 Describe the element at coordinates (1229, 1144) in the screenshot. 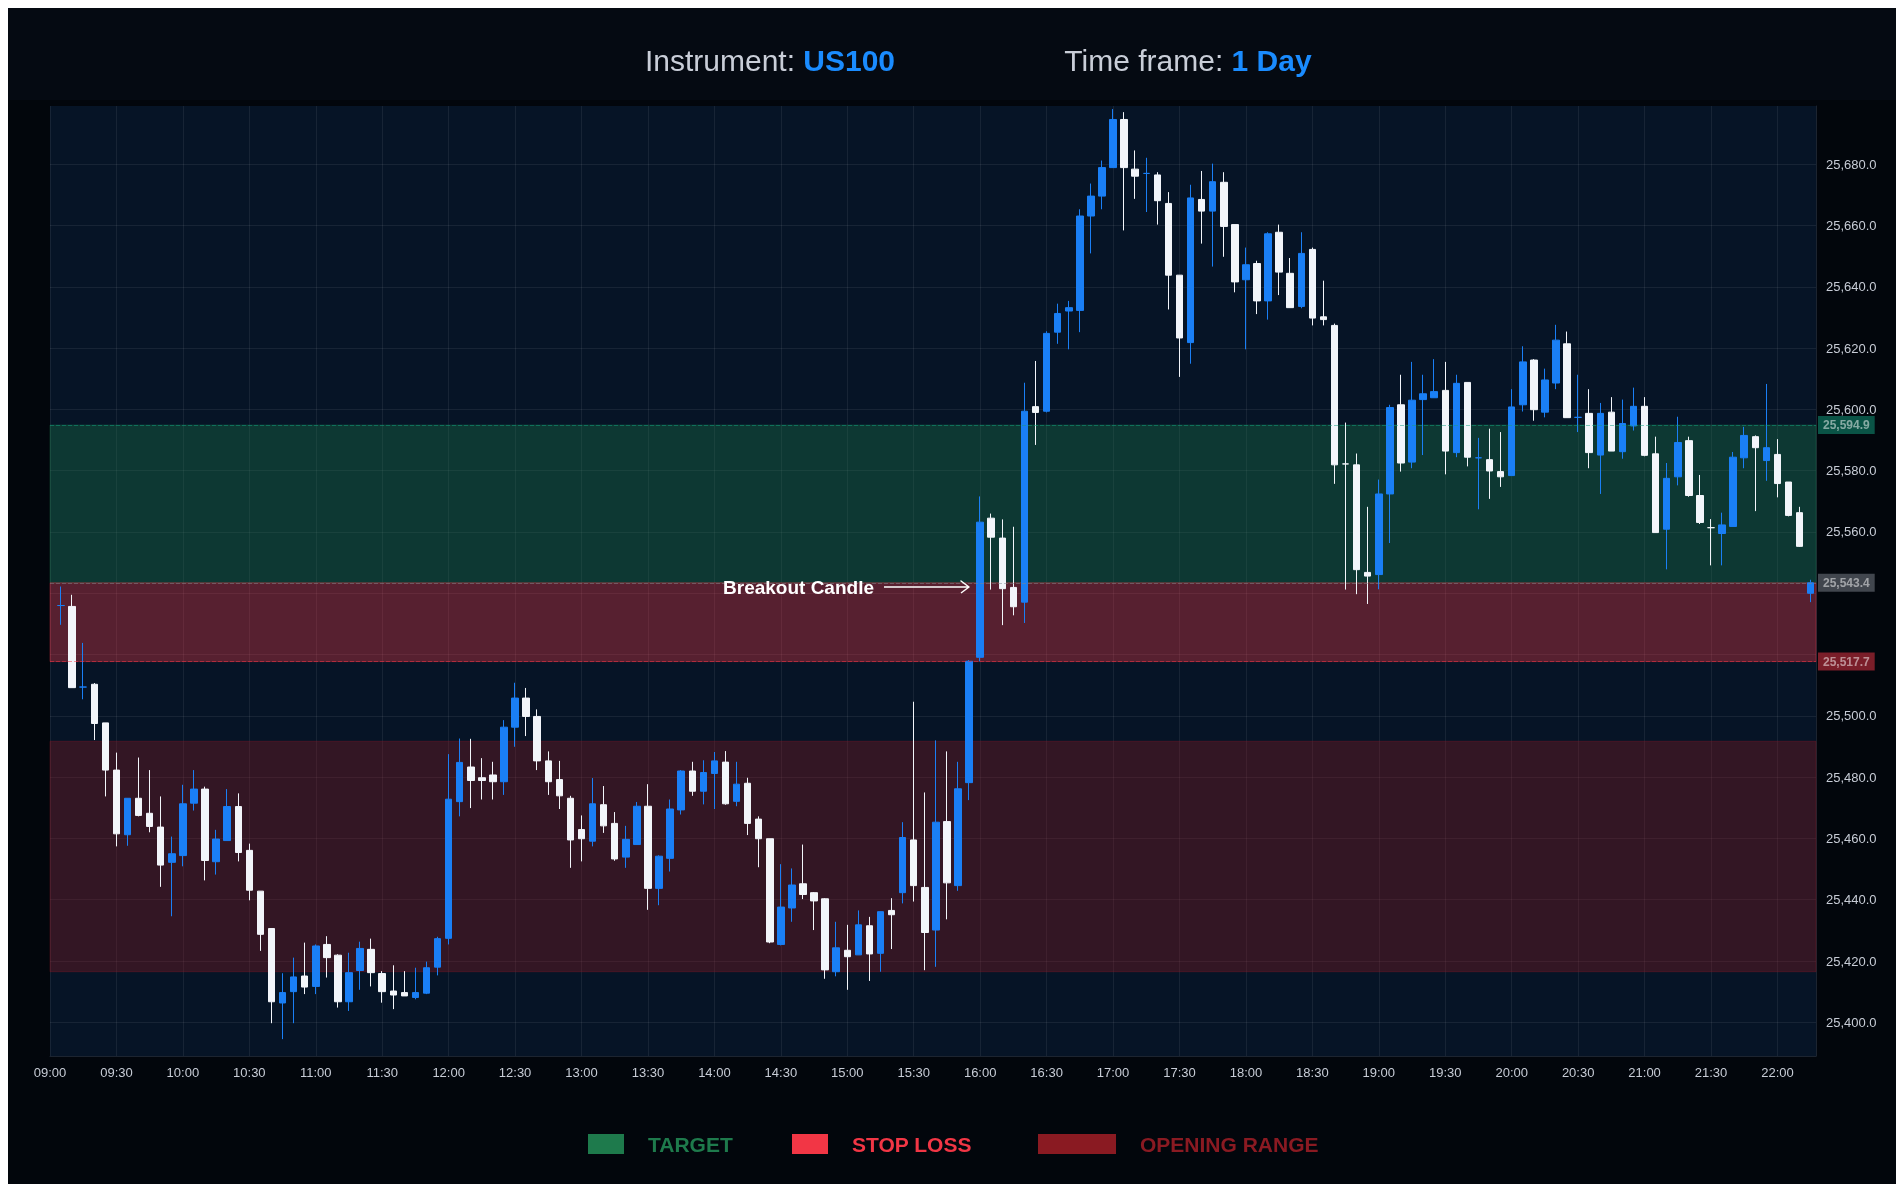

I see `legend-label: OPENING RANGE` at that location.